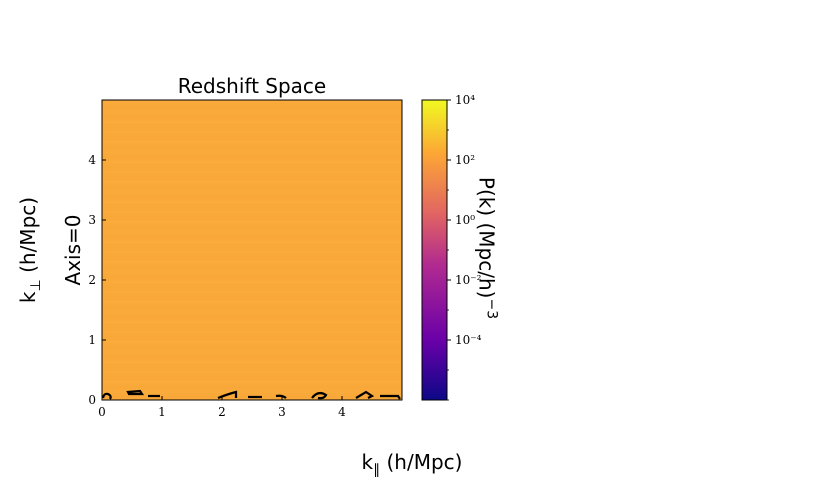 The image size is (825, 500). What do you see at coordinates (434, 250) in the screenshot?
I see `colorbar` at bounding box center [434, 250].